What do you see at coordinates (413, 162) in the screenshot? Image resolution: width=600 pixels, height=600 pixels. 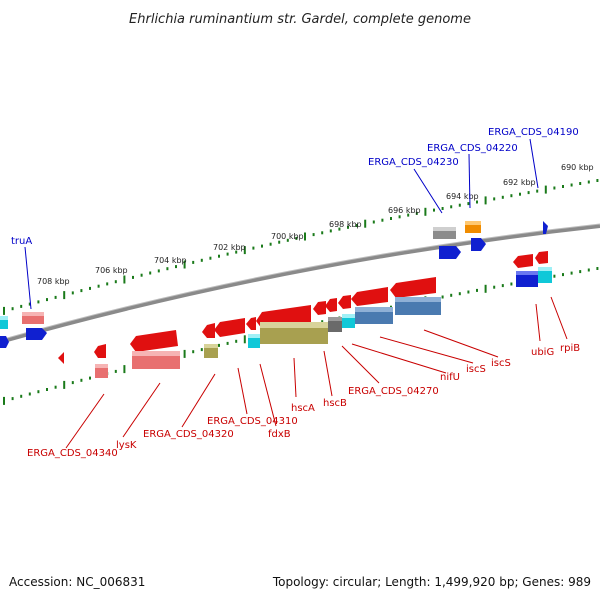 I see `gene-label-erga-cds-04230: ERGA_CDS_04230` at bounding box center [413, 162].